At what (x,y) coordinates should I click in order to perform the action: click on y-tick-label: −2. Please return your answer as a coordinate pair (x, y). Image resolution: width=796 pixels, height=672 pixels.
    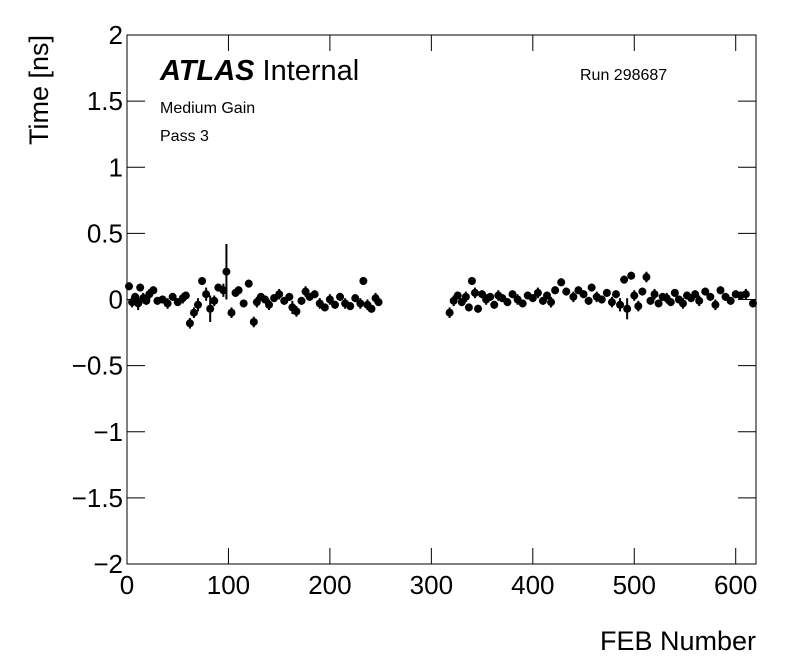
    Looking at the image, I should click on (108, 564).